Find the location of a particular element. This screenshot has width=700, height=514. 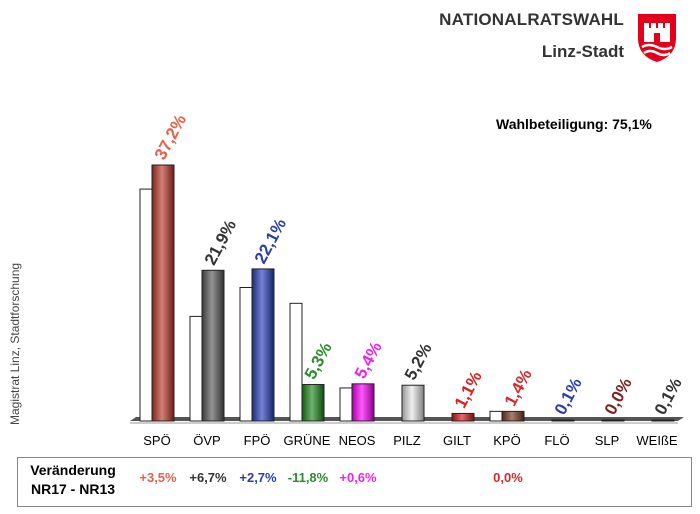

category-label-kpö: KPÖ is located at coordinates (506, 440).